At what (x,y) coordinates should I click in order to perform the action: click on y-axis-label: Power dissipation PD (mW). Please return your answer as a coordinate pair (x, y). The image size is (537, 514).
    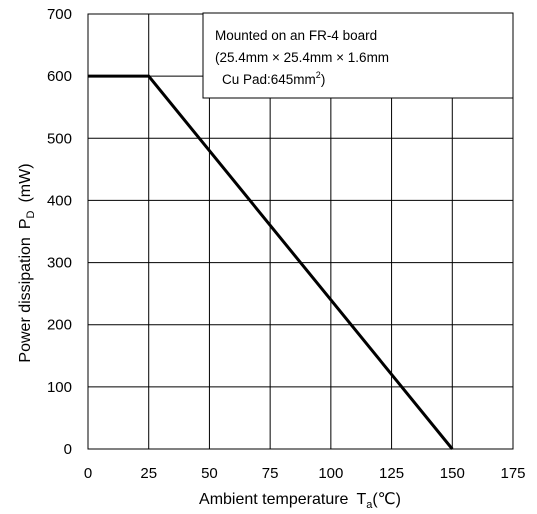
    Looking at the image, I should click on (27, 262).